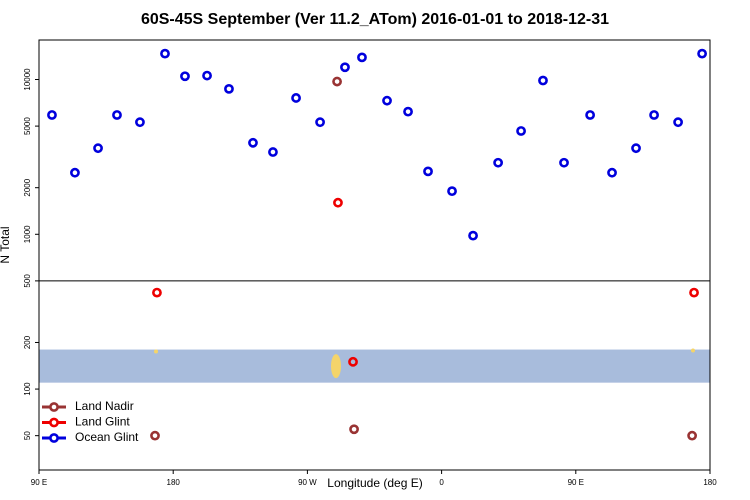  Describe the element at coordinates (27, 281) in the screenshot. I see `y-tick-label: 500` at that location.